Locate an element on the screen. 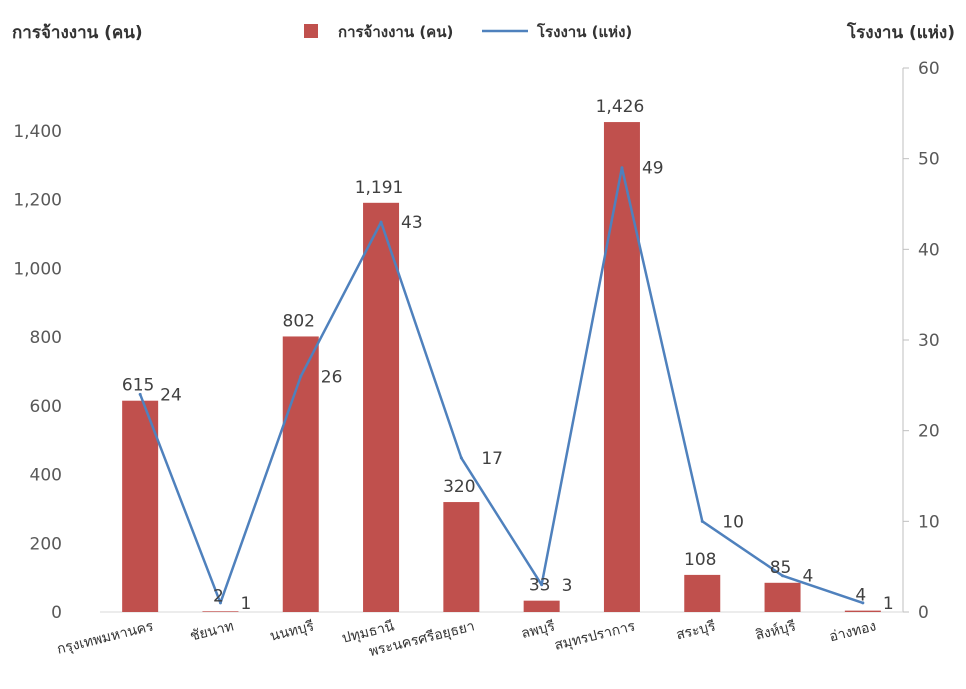 This screenshot has width=966, height=689. x-category-label: กรุงเทพมหานคร is located at coordinates (105, 638).